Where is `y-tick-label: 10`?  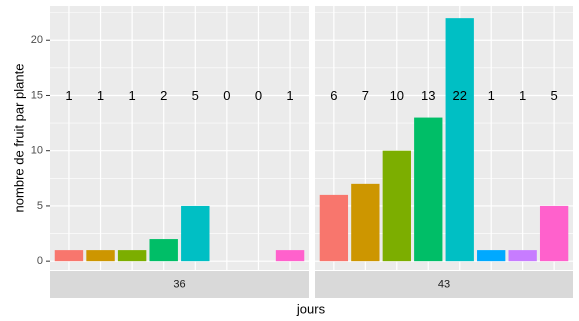
y-tick-label: 10 is located at coordinates (37, 151).